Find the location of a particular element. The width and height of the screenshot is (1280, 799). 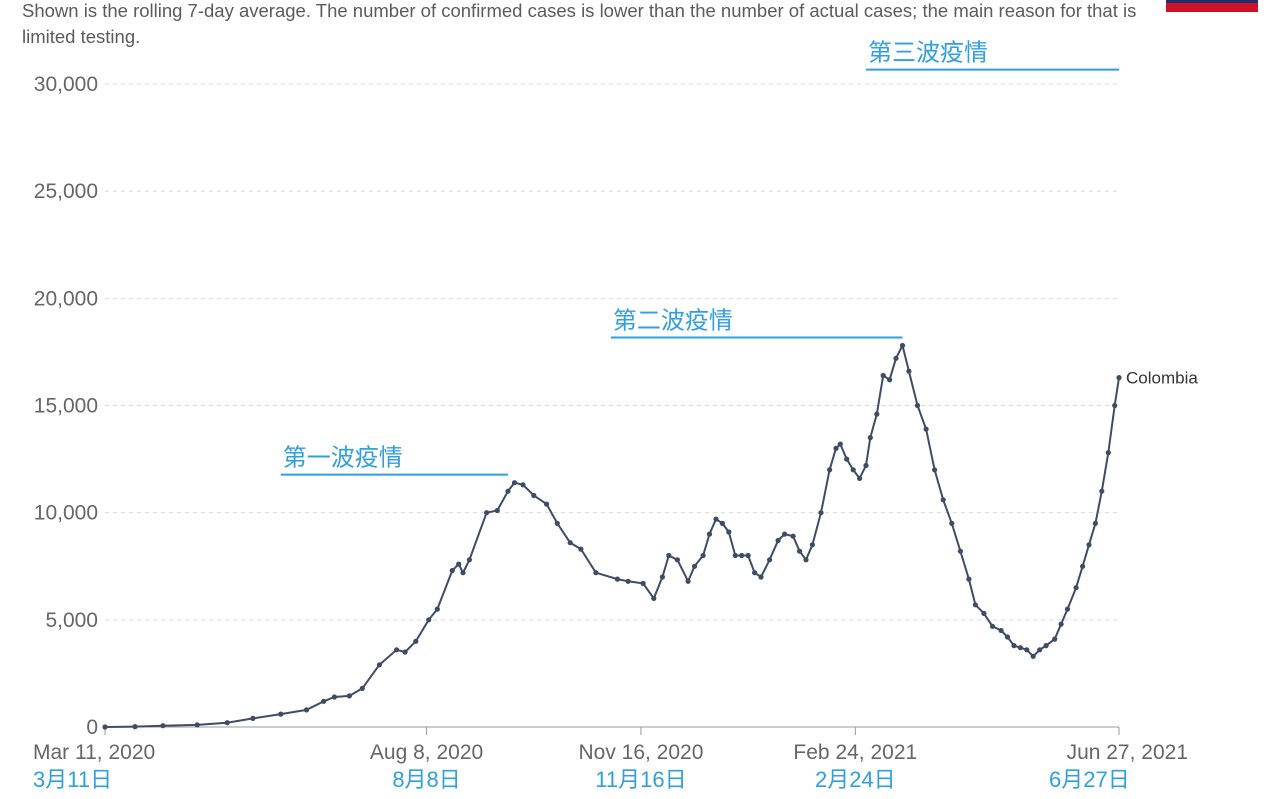

x-tick-label-cn: 8月8日 is located at coordinates (426, 779).